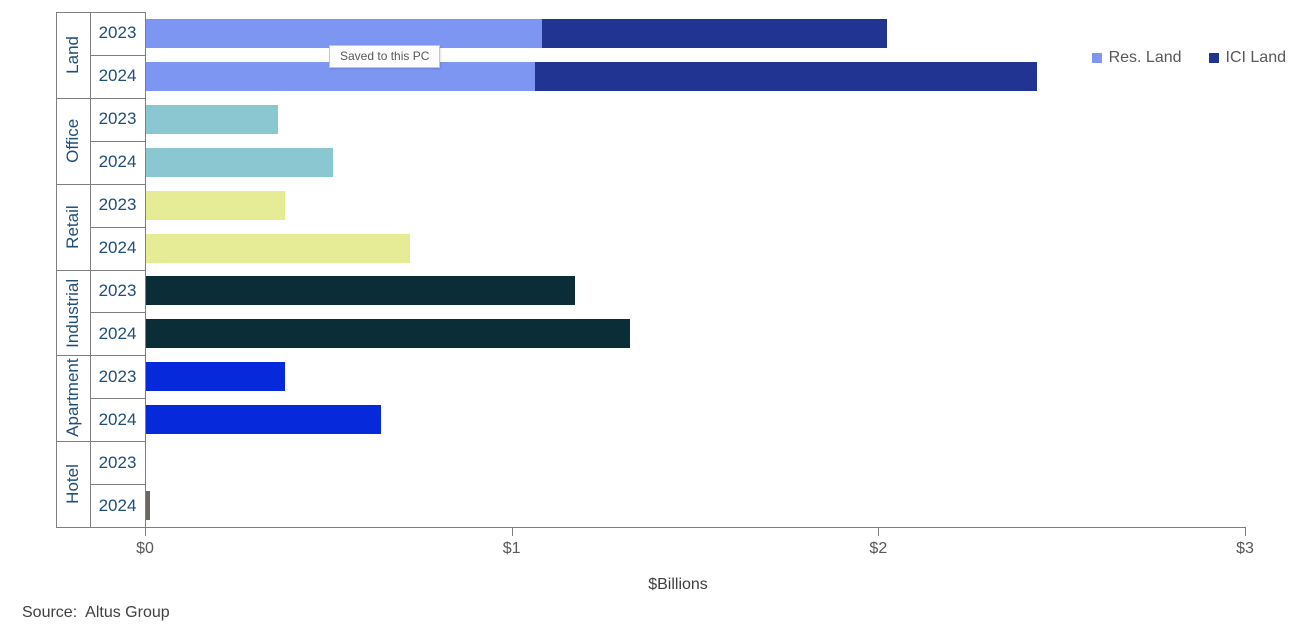 The image size is (1316, 640). I want to click on category-label-apartment: Apartment, so click(72, 398).